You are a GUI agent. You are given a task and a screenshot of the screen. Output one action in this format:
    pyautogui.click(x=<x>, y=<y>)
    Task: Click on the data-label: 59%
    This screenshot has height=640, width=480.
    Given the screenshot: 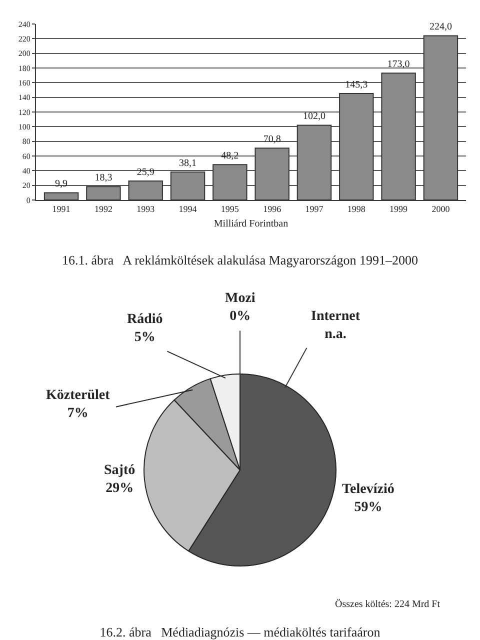 What is the action you would take?
    pyautogui.click(x=368, y=508)
    